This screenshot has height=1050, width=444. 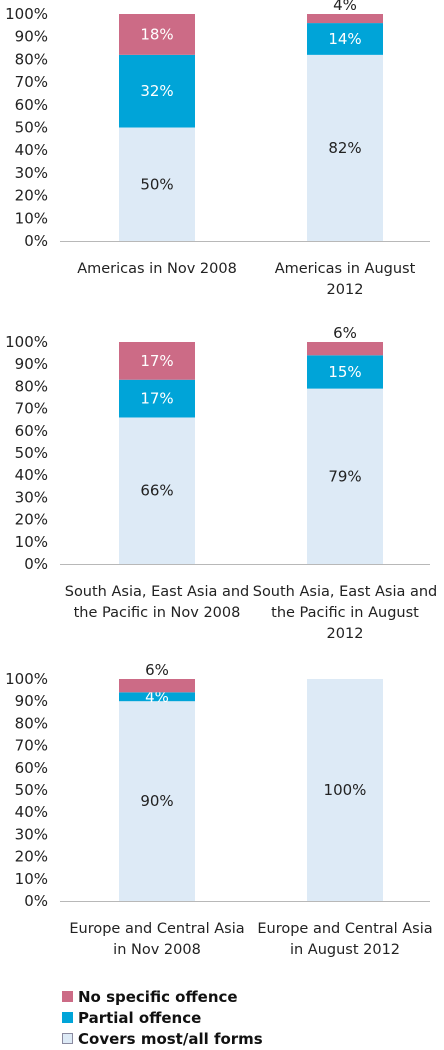 I want to click on category-label-3-1-line-2: in Nov 2008, so click(x=157, y=950).